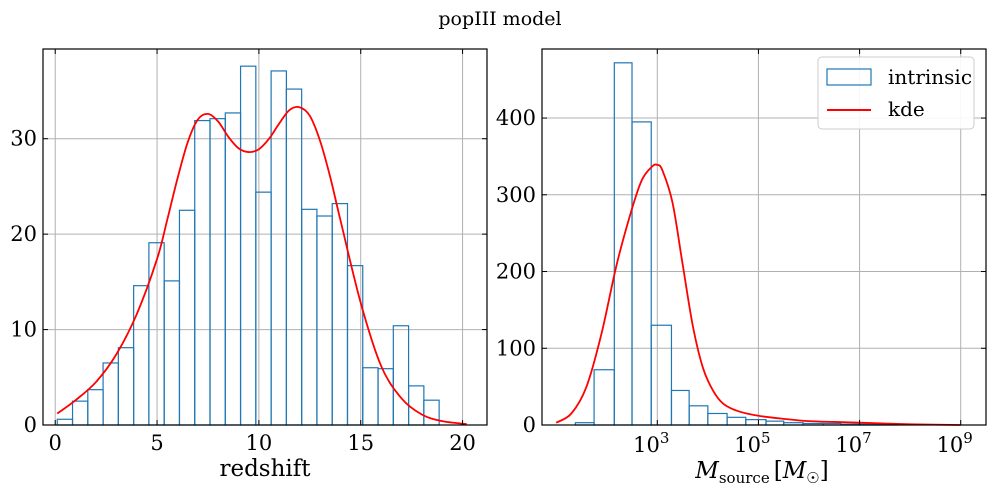  I want to click on redshift-x-axis-label: redshift, so click(265, 469).